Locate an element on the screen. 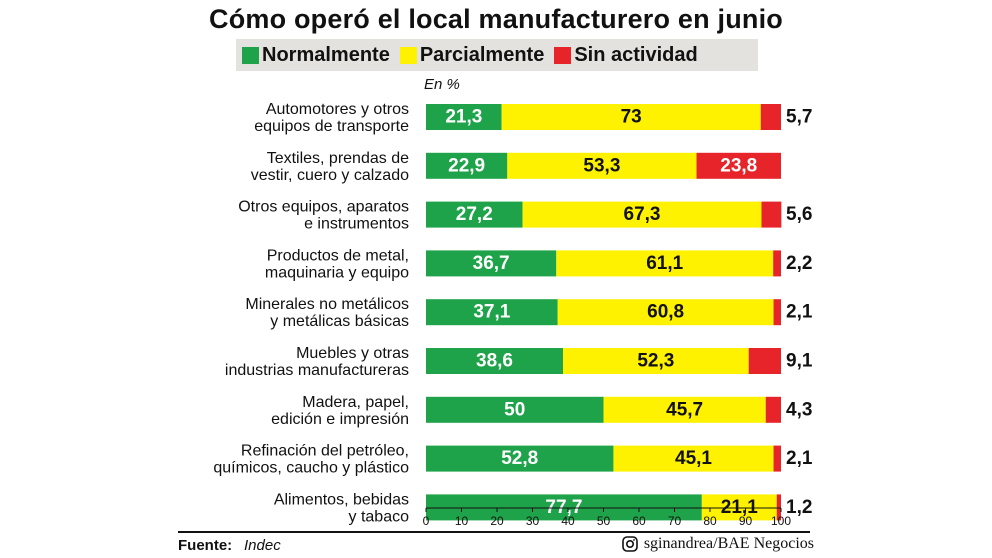  legend-item-normalmente: Normalmente is located at coordinates (316, 55).